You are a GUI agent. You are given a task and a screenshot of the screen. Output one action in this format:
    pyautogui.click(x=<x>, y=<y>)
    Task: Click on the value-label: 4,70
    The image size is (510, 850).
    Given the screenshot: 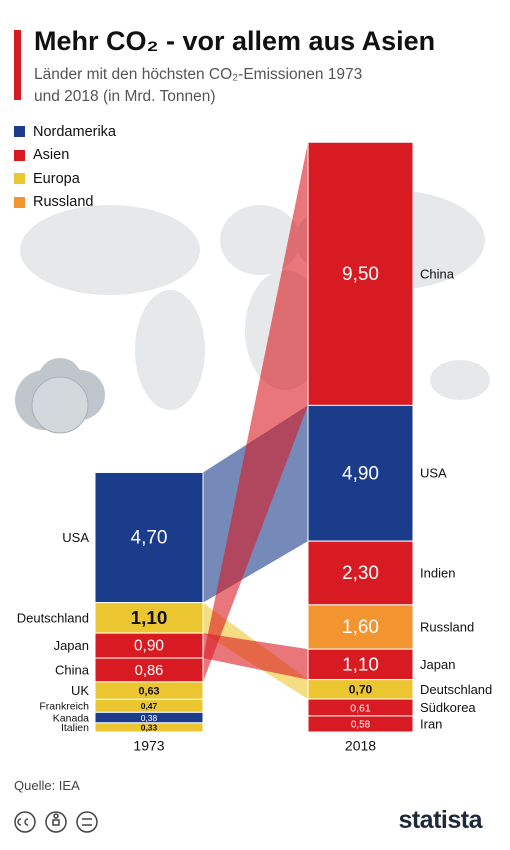 What is the action you would take?
    pyautogui.click(x=149, y=538)
    